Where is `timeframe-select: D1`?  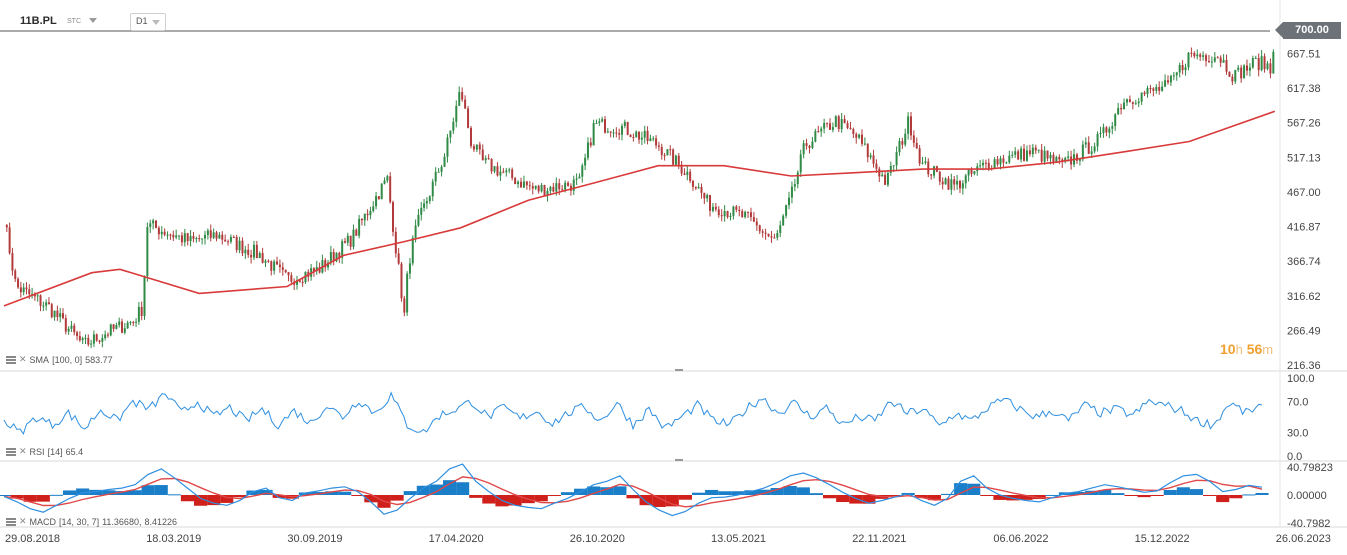 timeframe-select: D1 is located at coordinates (148, 22).